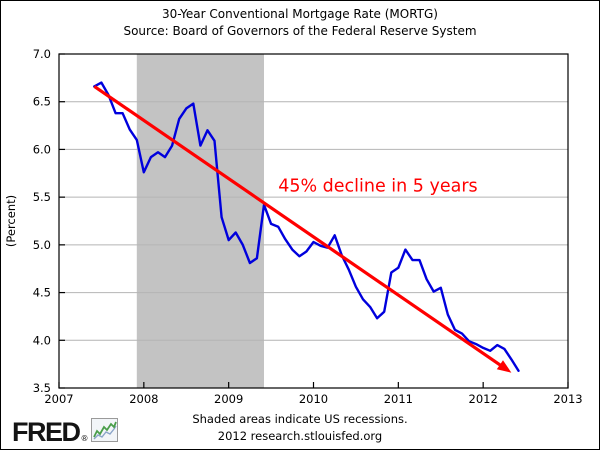 This screenshot has width=600, height=450. I want to click on y-tick-label: 5.0, so click(42, 245).